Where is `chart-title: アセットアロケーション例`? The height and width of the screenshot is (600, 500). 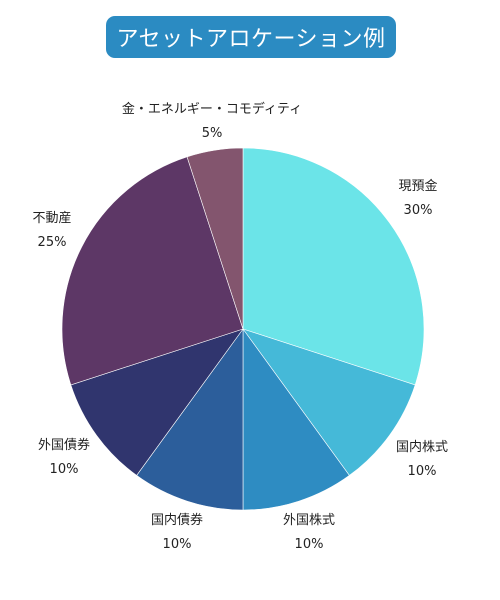
chart-title: アセットアロケーション例 is located at coordinates (251, 39).